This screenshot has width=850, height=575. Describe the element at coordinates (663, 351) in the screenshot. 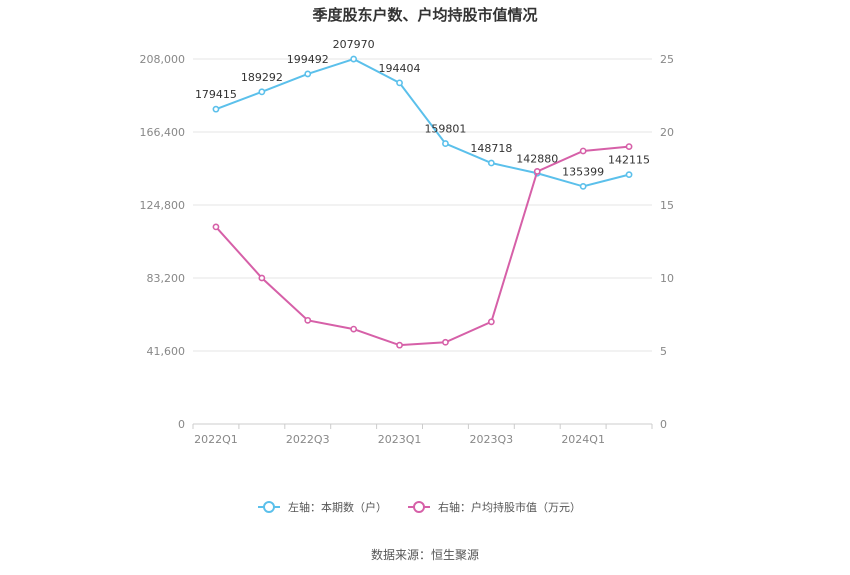

I see `right-axis-tick-label: 5` at that location.